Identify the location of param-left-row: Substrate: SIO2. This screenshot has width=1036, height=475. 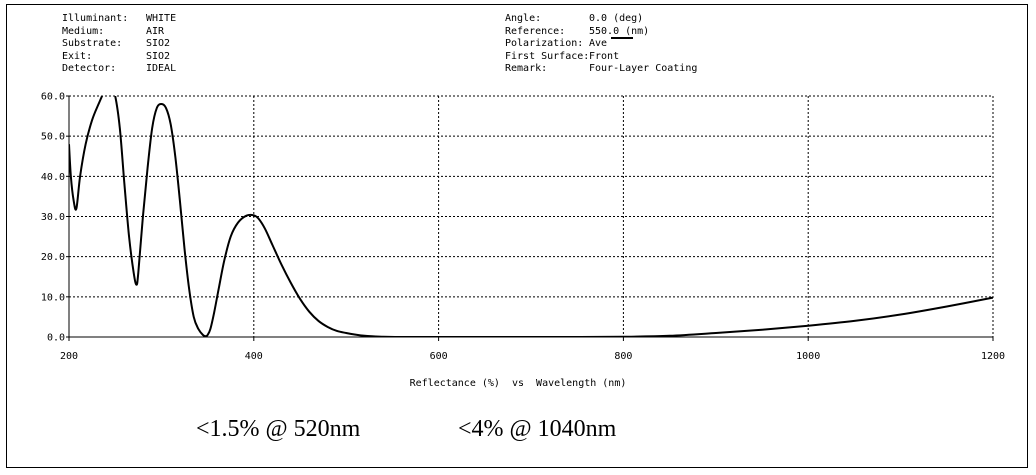
(119, 44).